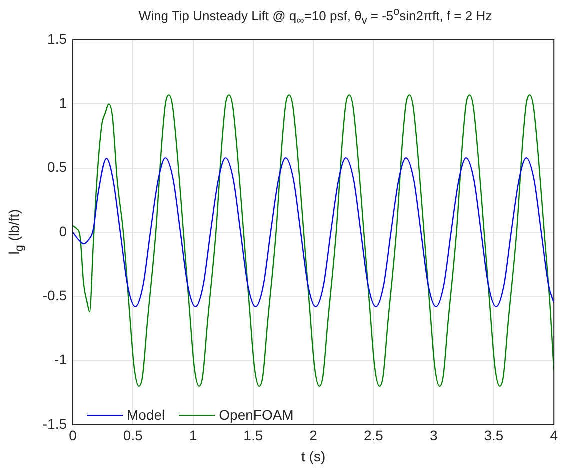 The height and width of the screenshot is (468, 561). Describe the element at coordinates (73, 435) in the screenshot. I see `x-tick-label: 0` at that location.